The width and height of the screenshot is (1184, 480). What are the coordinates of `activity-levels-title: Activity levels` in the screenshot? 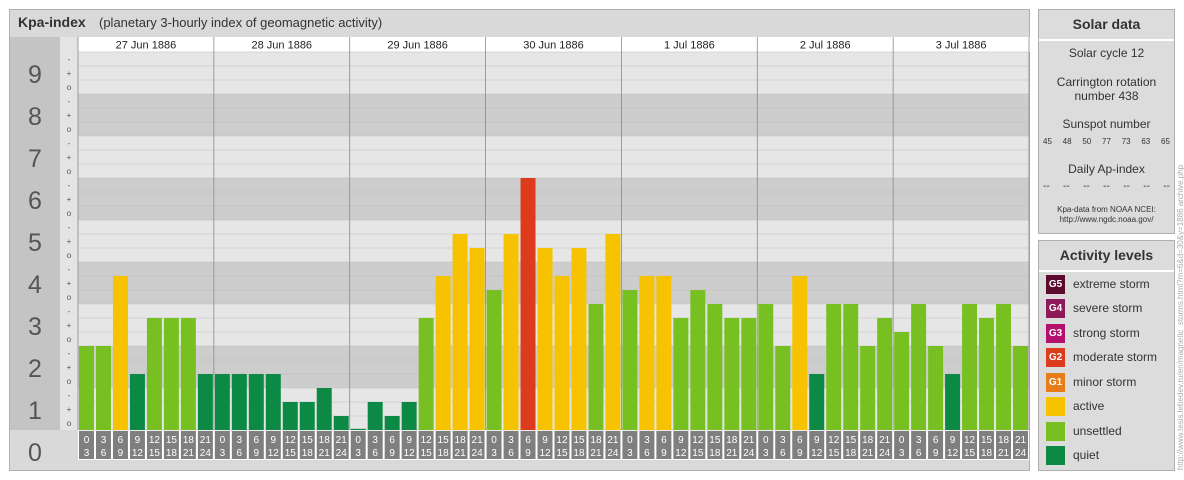 It's located at (1106, 256).